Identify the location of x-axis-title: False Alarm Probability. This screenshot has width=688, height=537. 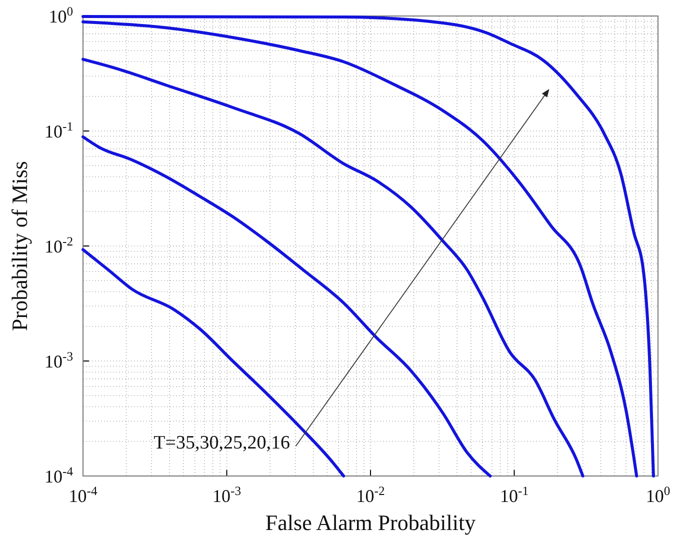
(370, 522).